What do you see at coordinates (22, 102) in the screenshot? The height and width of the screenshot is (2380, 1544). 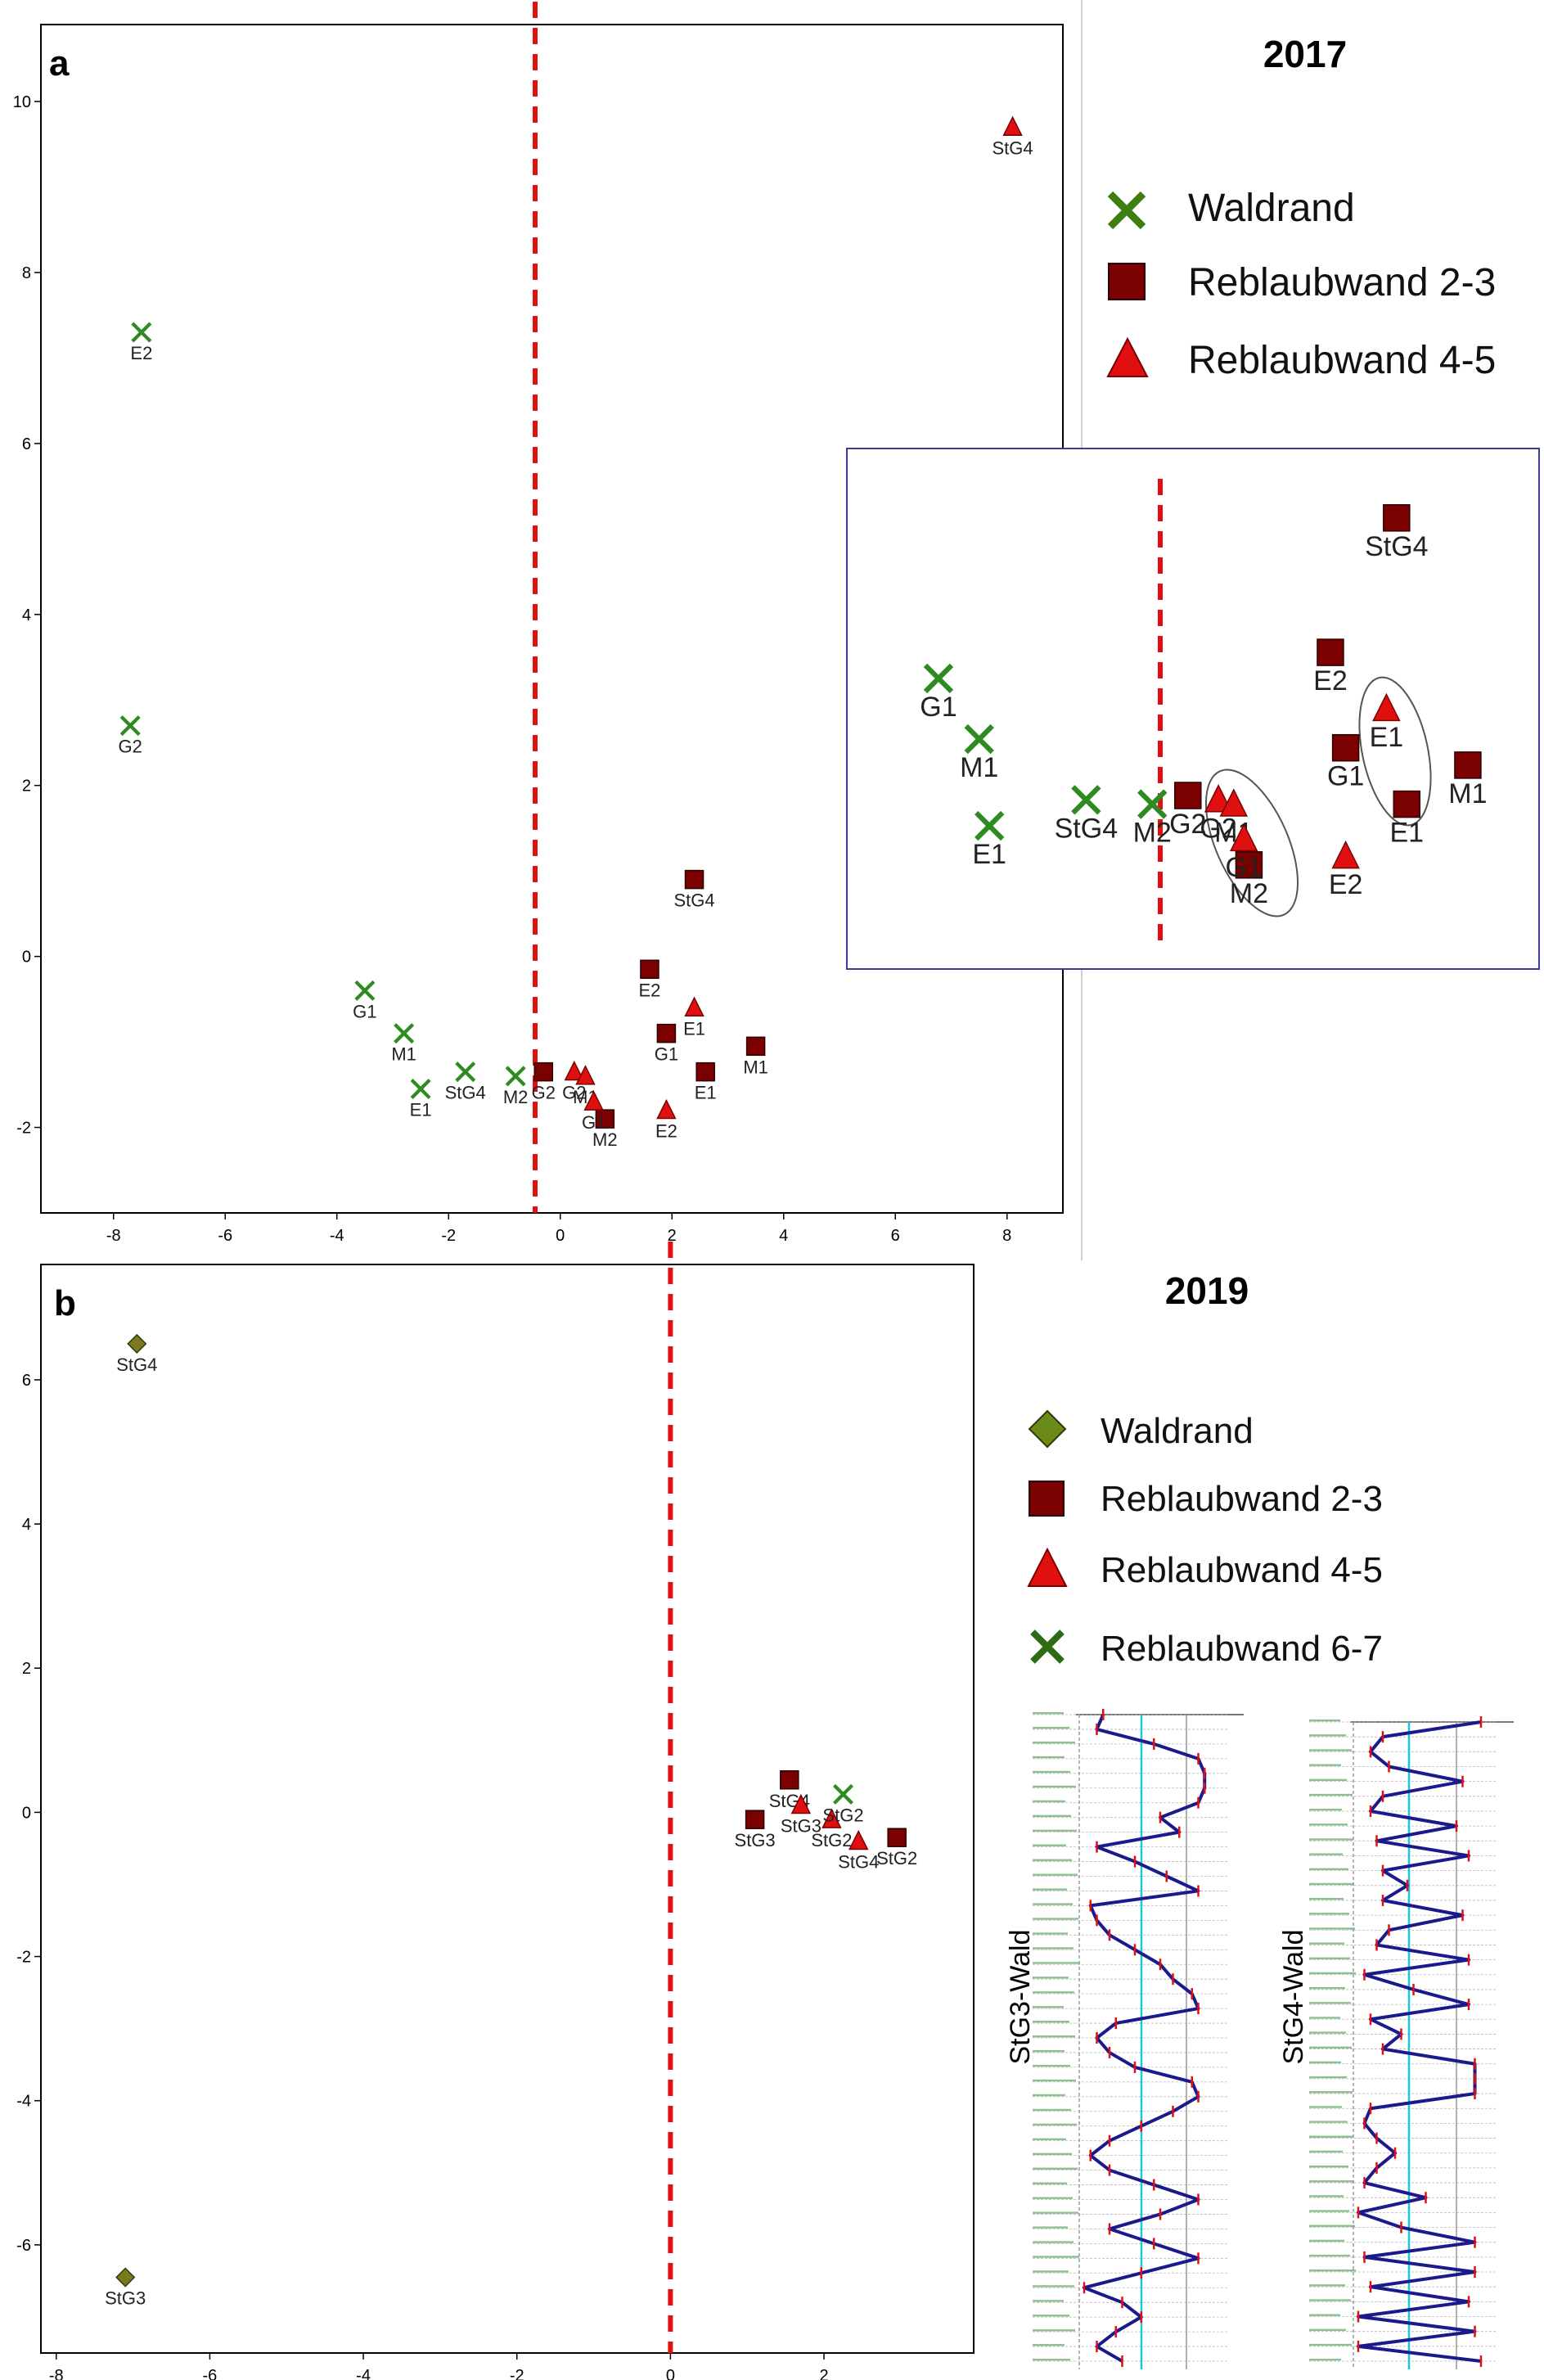 I see `y-tick-label: 10` at bounding box center [22, 102].